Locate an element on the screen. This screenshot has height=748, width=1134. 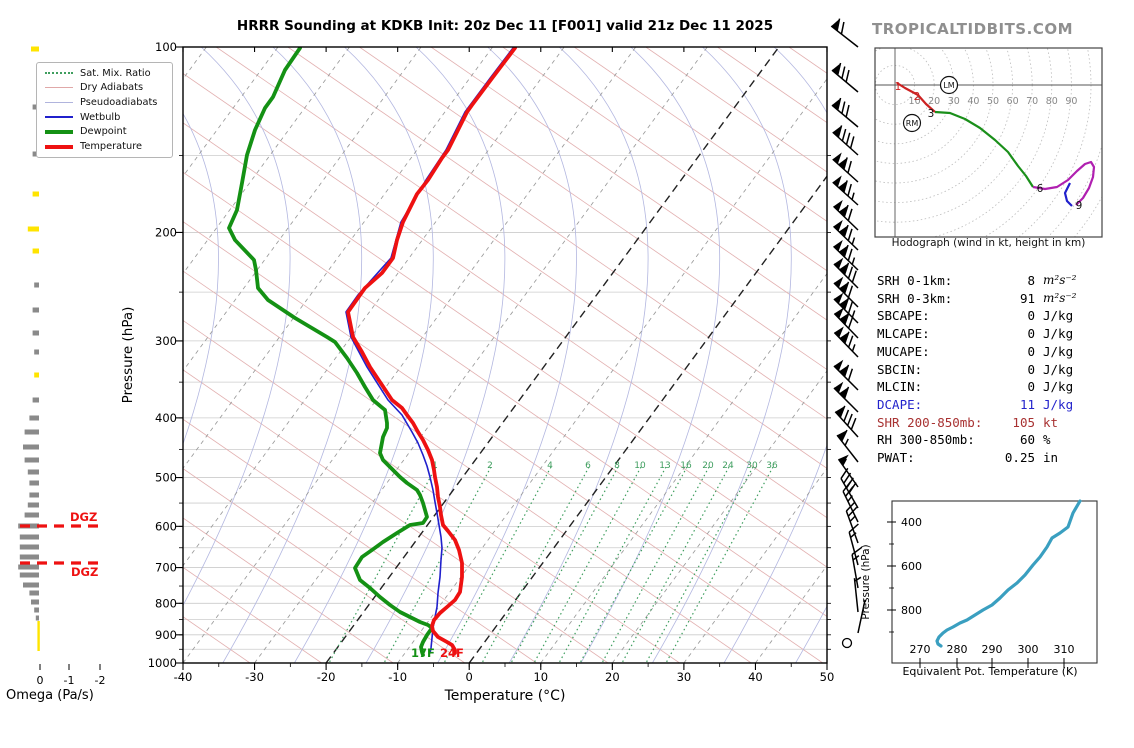
thetae-y-tick: 400 is located at coordinates (911, 522).